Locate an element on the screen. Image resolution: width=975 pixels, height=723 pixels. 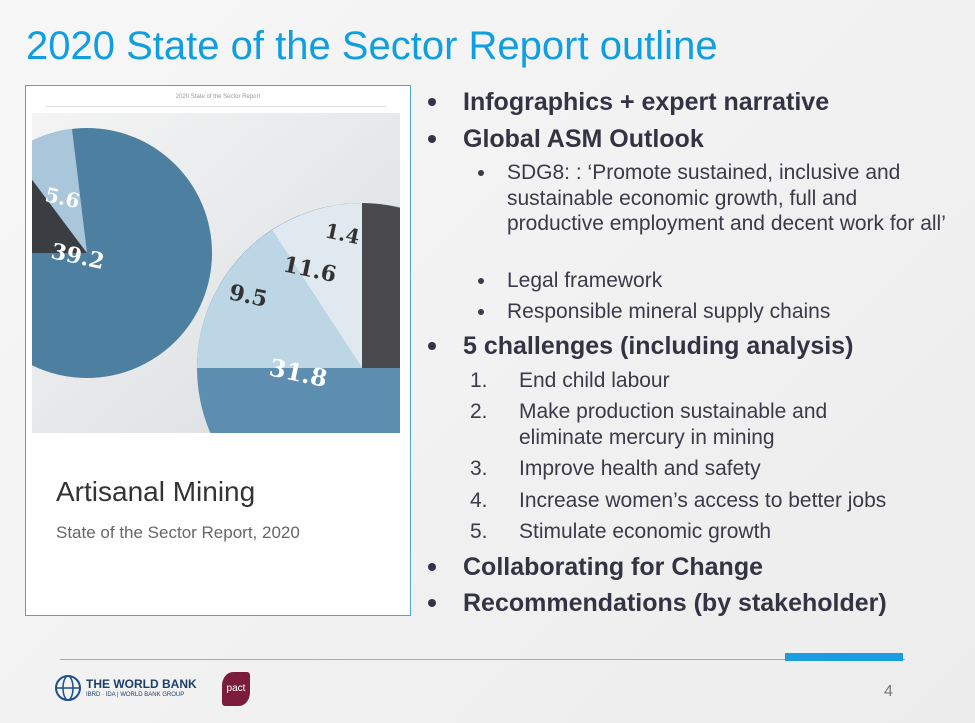
outline-subitem: Legal framework is located at coordinates (585, 280).